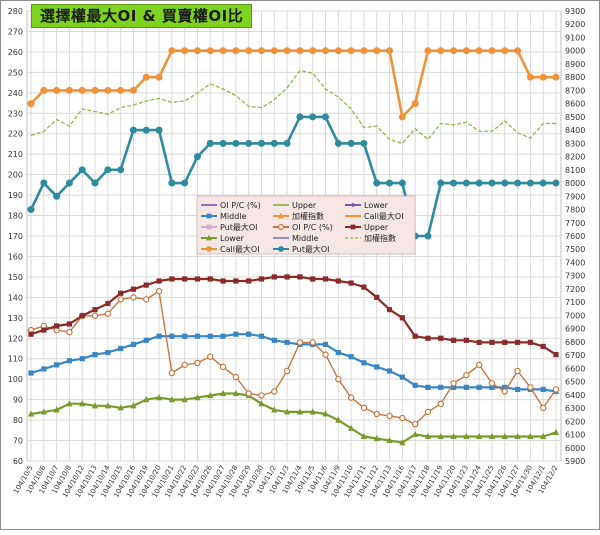 This screenshot has width=600, height=535. Describe the element at coordinates (376, 205) in the screenshot. I see `legend-label: Lower` at that location.